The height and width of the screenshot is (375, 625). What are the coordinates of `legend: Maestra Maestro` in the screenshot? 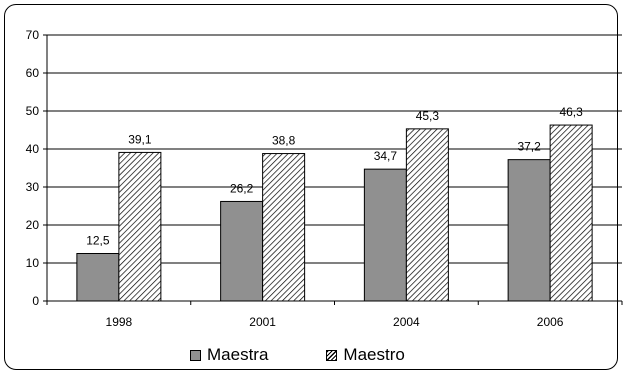 It's located at (326, 355).